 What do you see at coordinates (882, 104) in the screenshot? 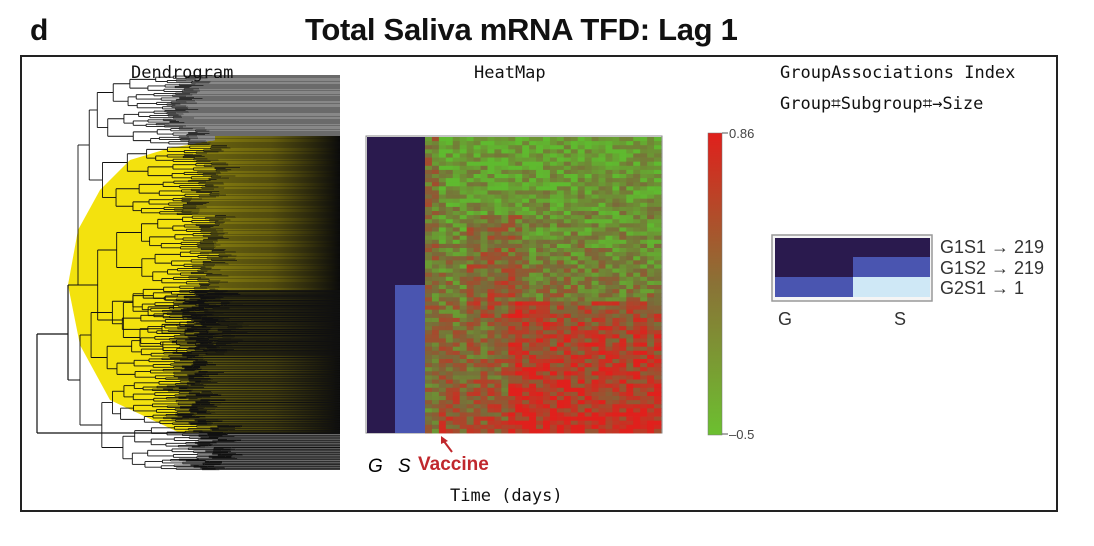
I see `group-index-subtitle: Group⌗Subgroup⌗→Size` at bounding box center [882, 104].